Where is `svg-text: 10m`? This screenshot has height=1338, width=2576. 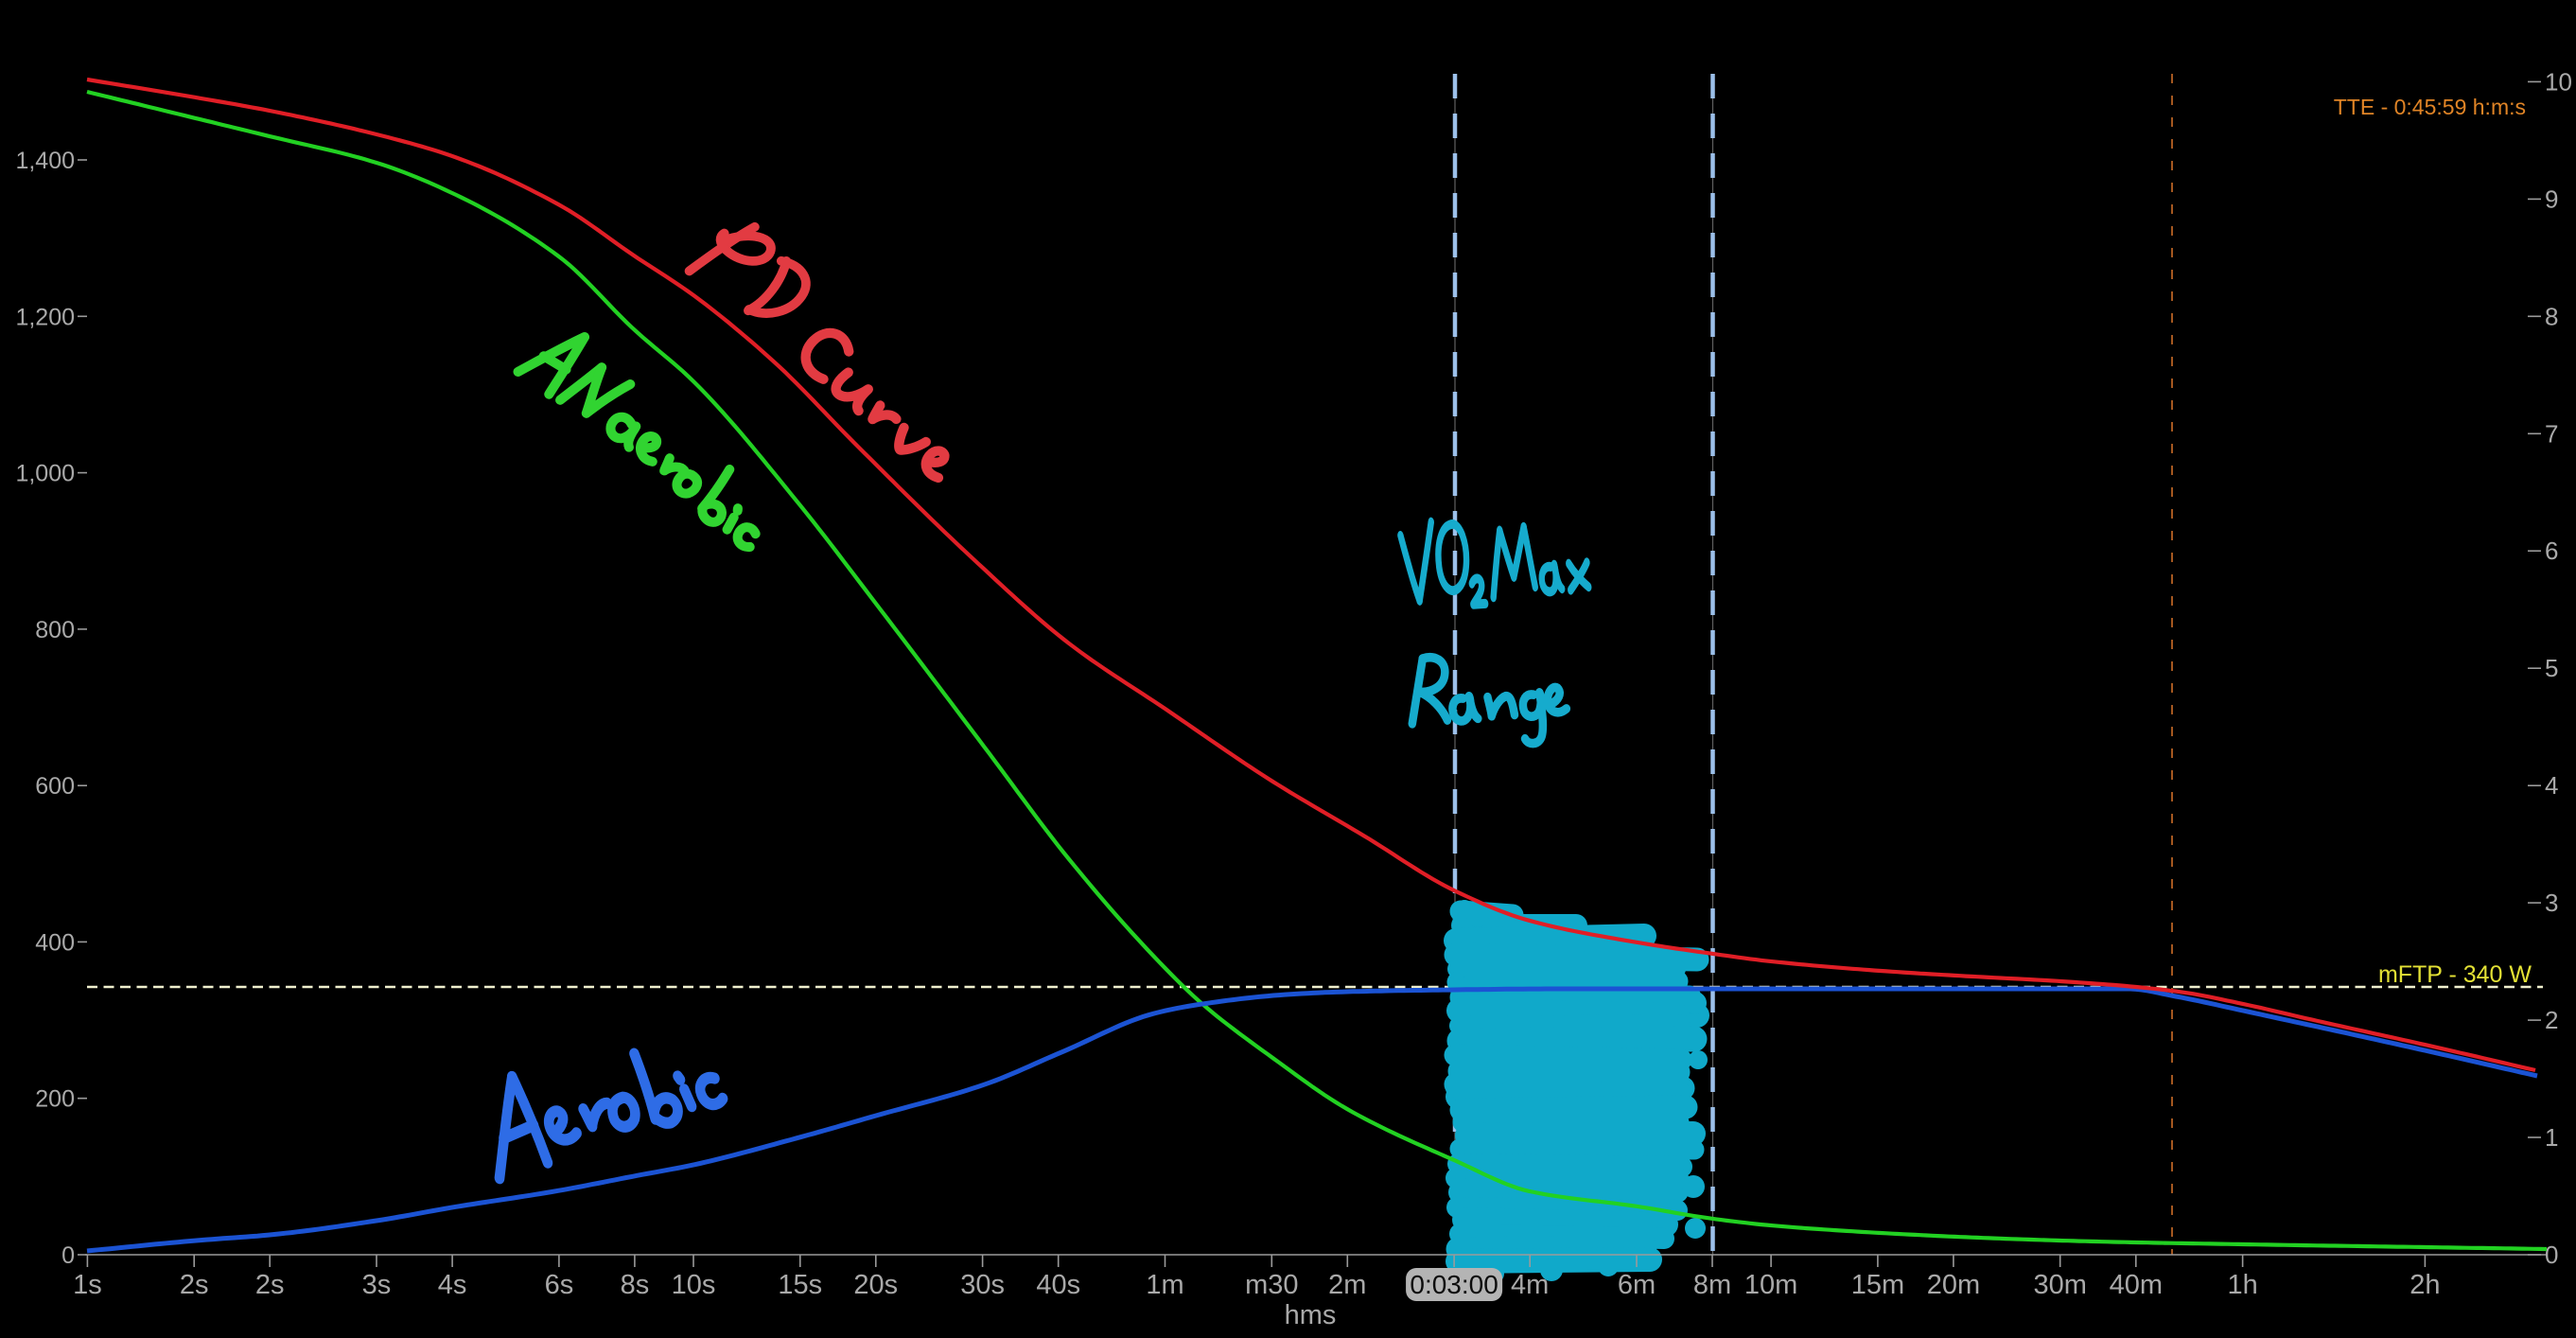
svg-text: 10m is located at coordinates (1771, 1285).